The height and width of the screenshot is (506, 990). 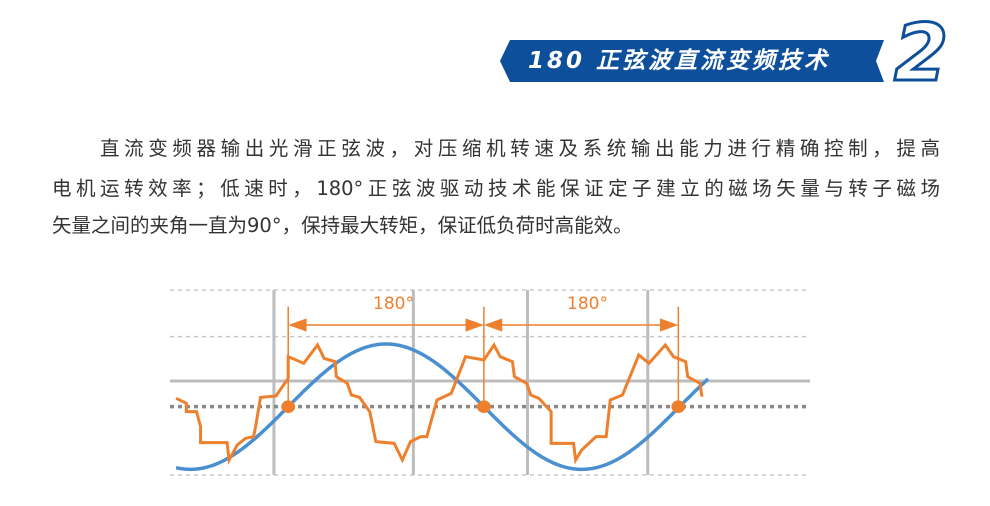 I want to click on paragraph-line-1: 直流变频器输出光滑正弦波，对压缩机转速及系统输出能力进行精确控制，提高, so click(x=520, y=148).